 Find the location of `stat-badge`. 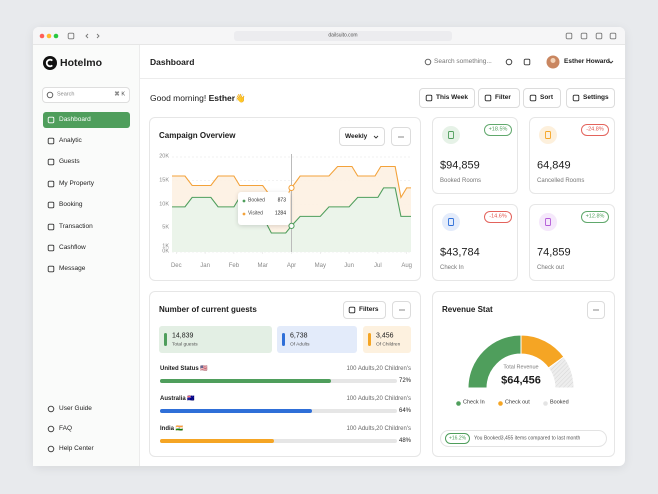

stat-badge is located at coordinates (595, 217).